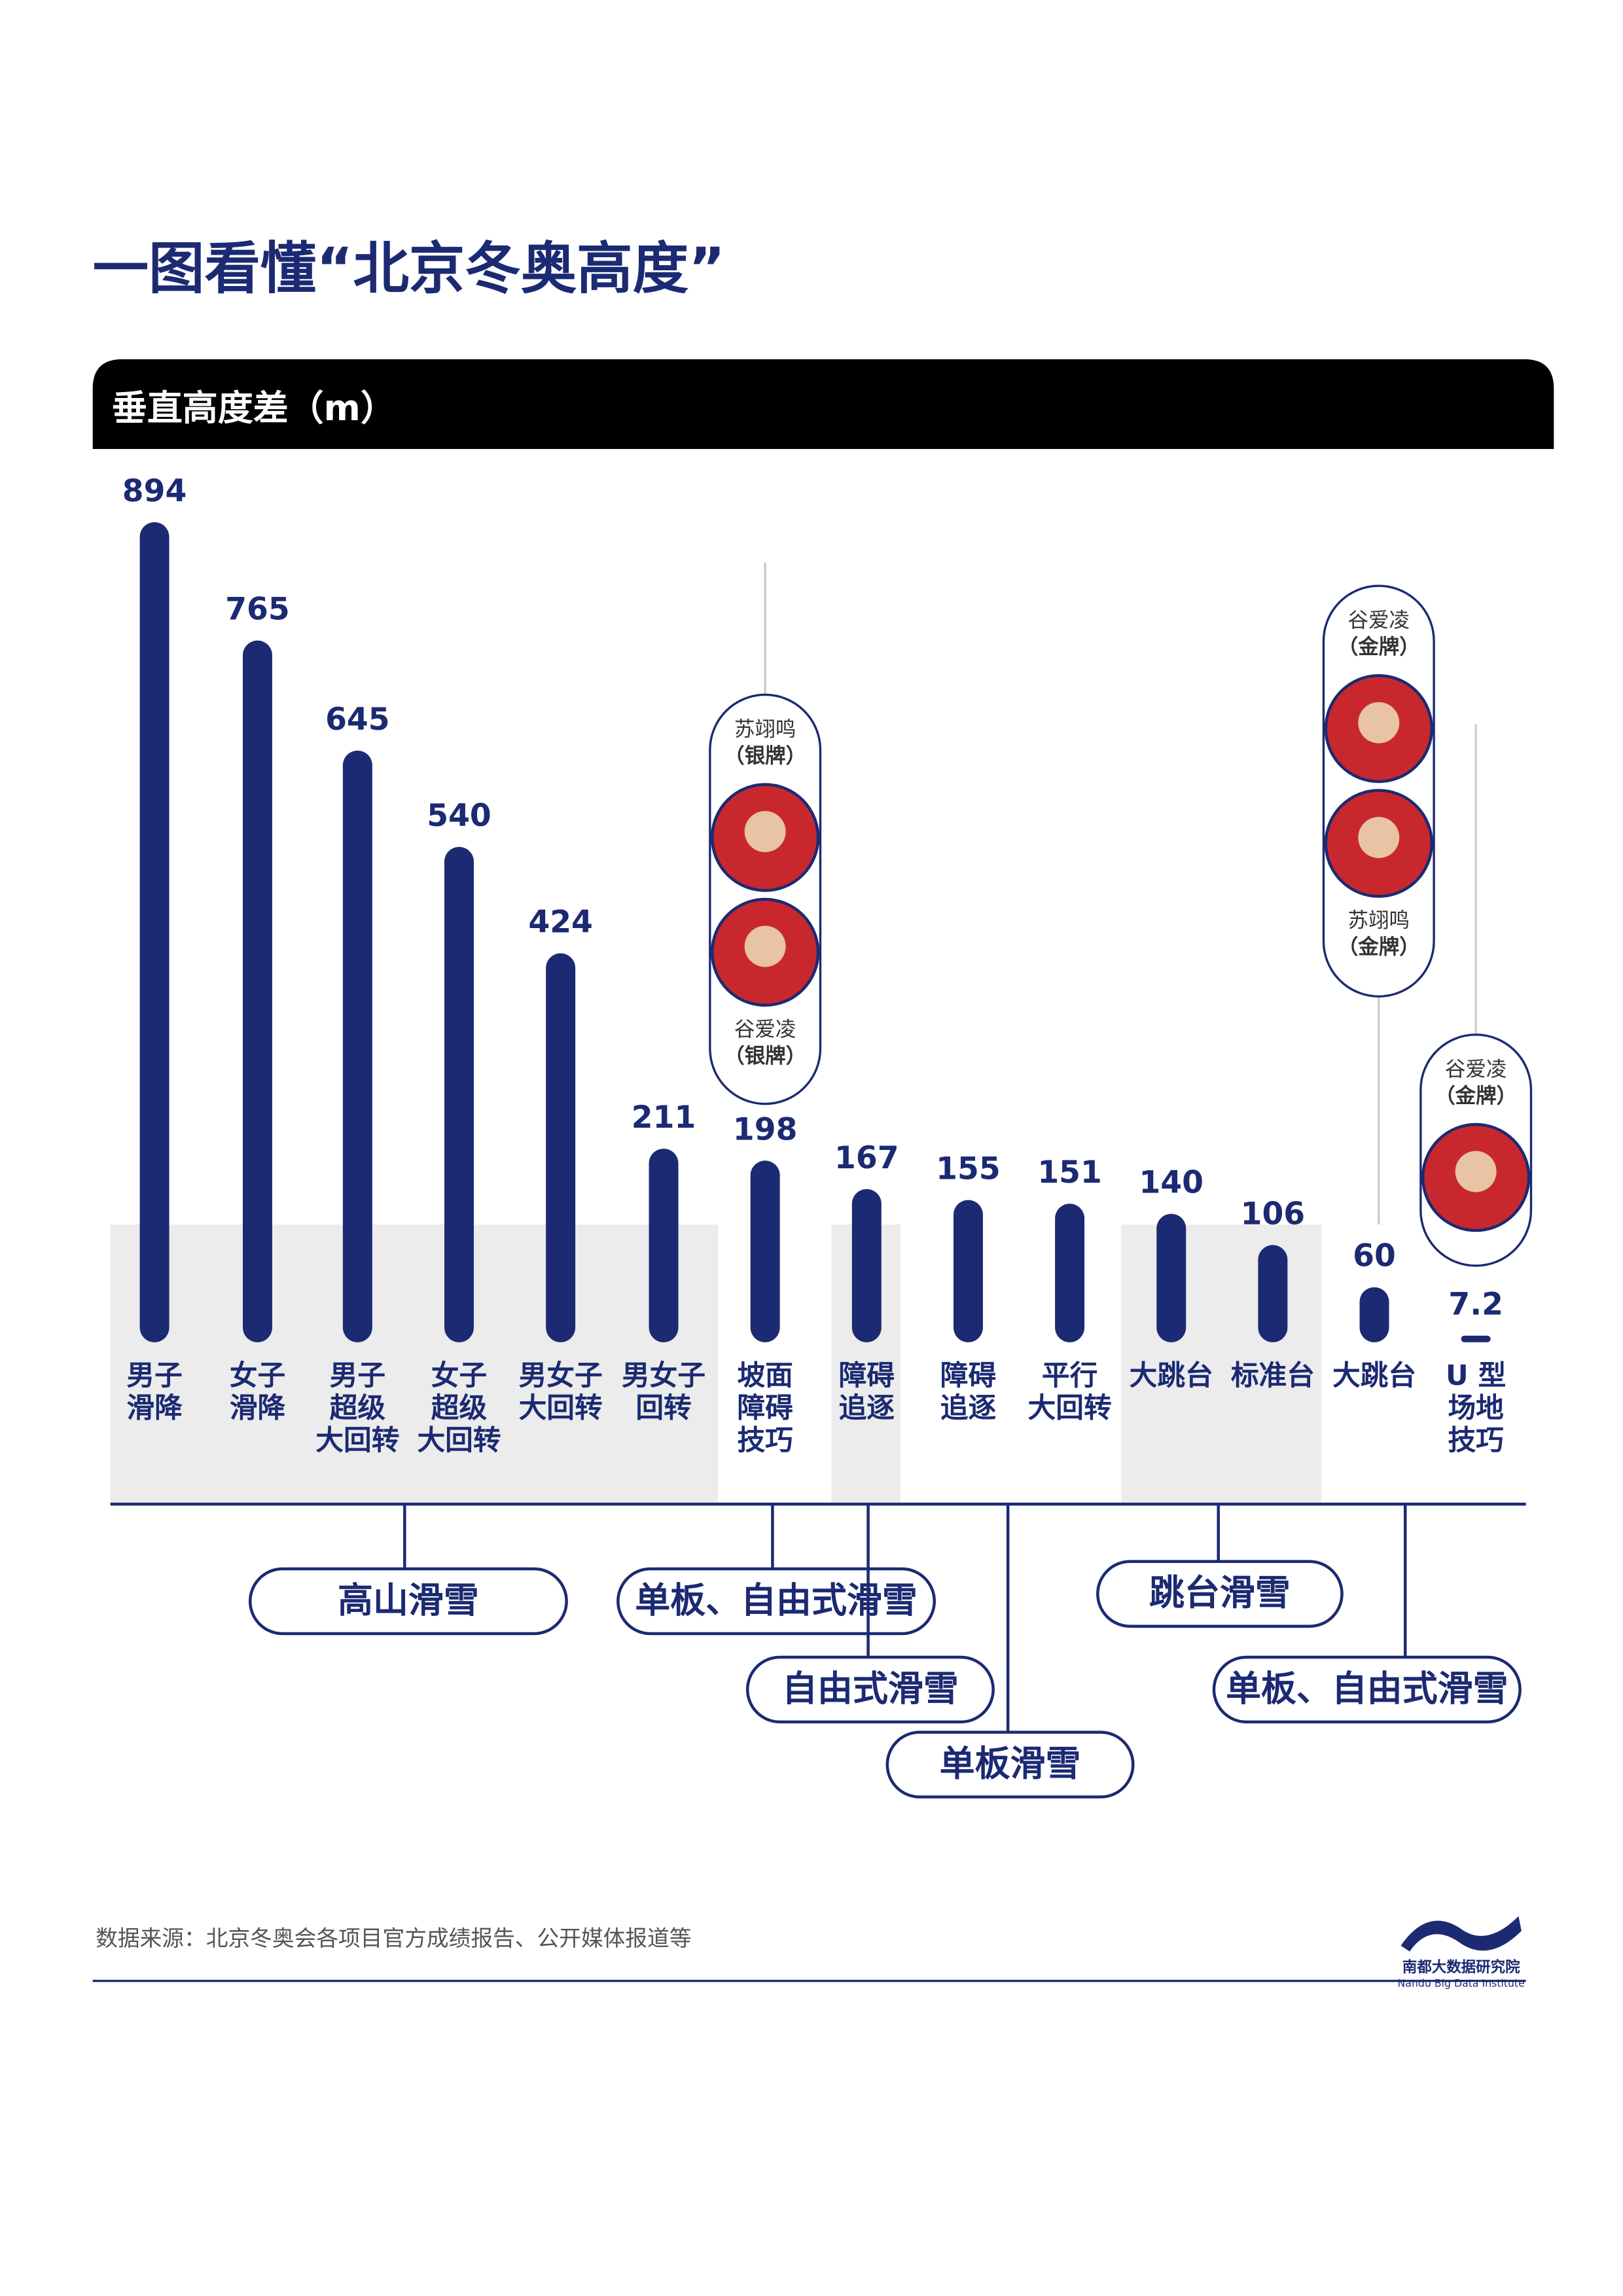 The width and height of the screenshot is (1623, 2296). Describe the element at coordinates (1461, 1983) in the screenshot. I see `logo-english: Nandu Big Data Institute` at that location.